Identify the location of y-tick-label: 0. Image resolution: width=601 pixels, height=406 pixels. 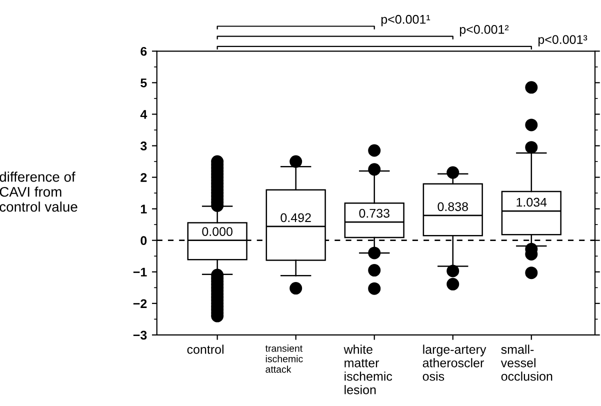
(143, 241).